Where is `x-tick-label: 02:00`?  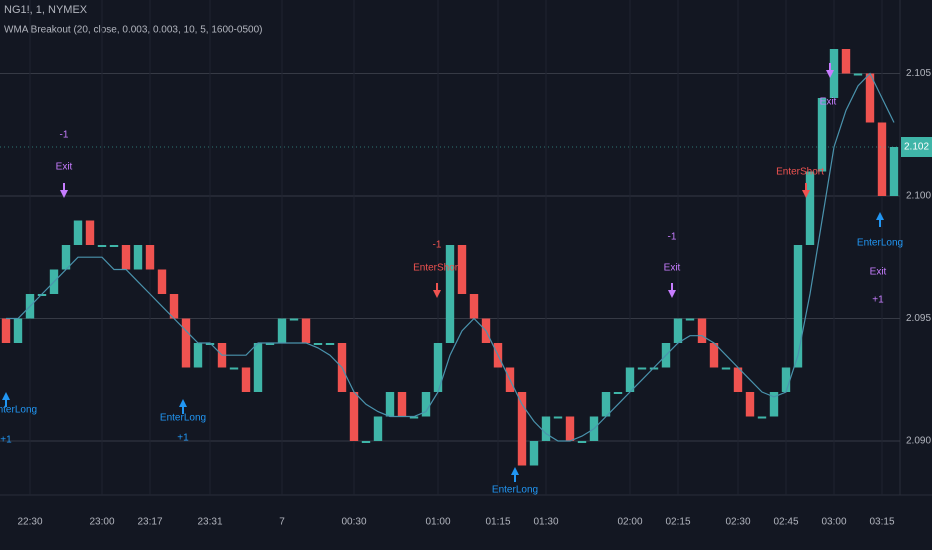 x-tick-label: 02:00 is located at coordinates (629, 522).